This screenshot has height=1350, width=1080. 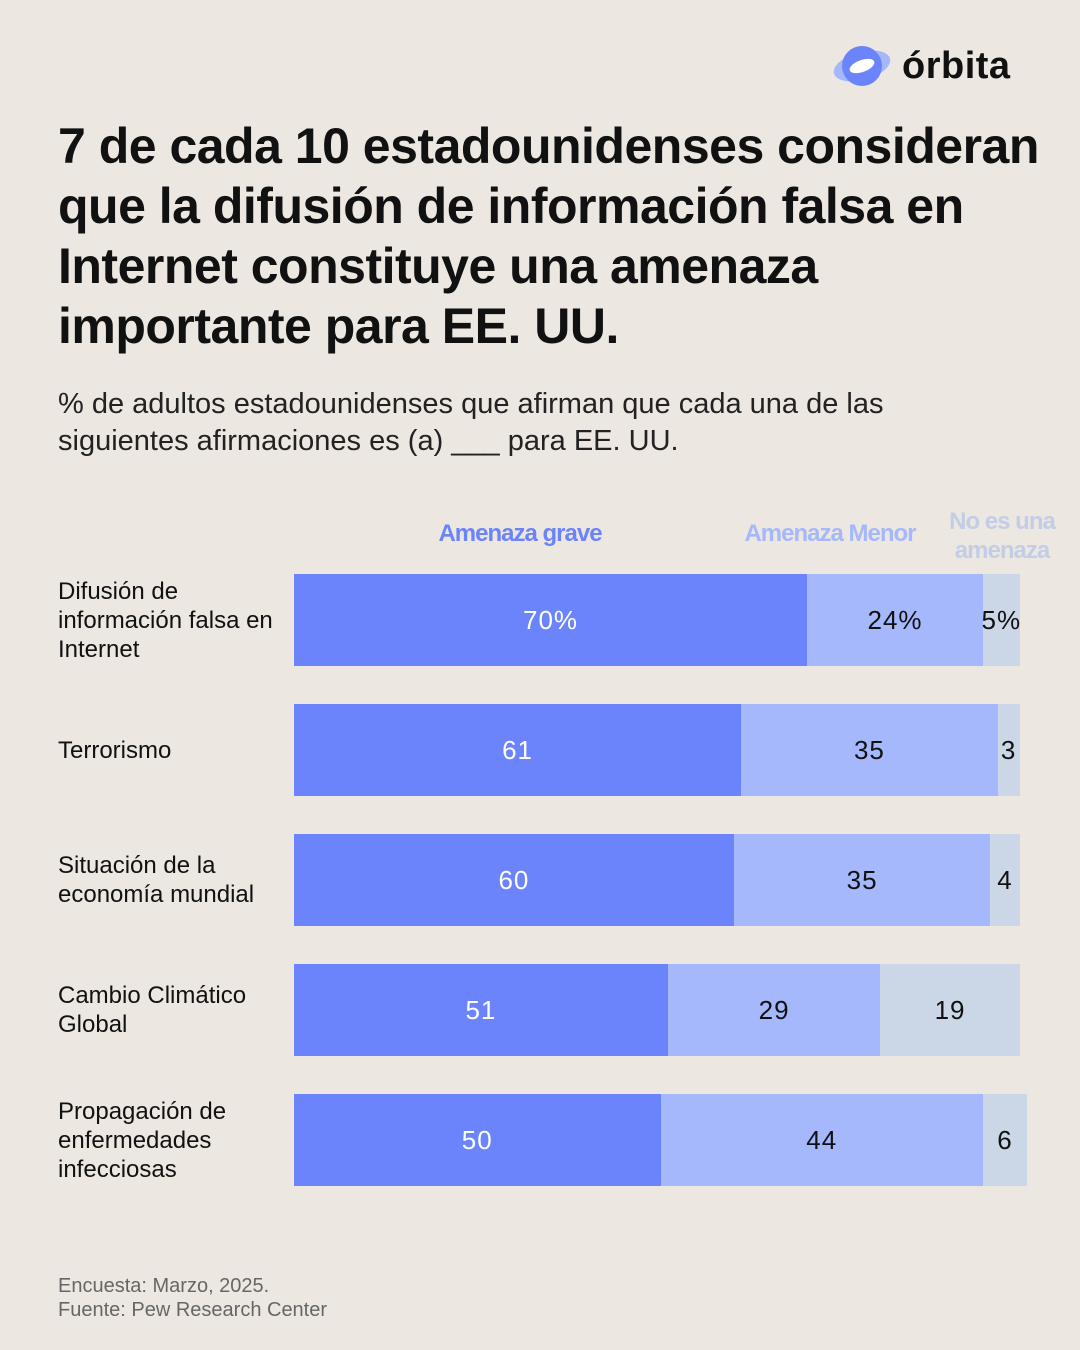 I want to click on bar-segment: 24%, so click(x=895, y=620).